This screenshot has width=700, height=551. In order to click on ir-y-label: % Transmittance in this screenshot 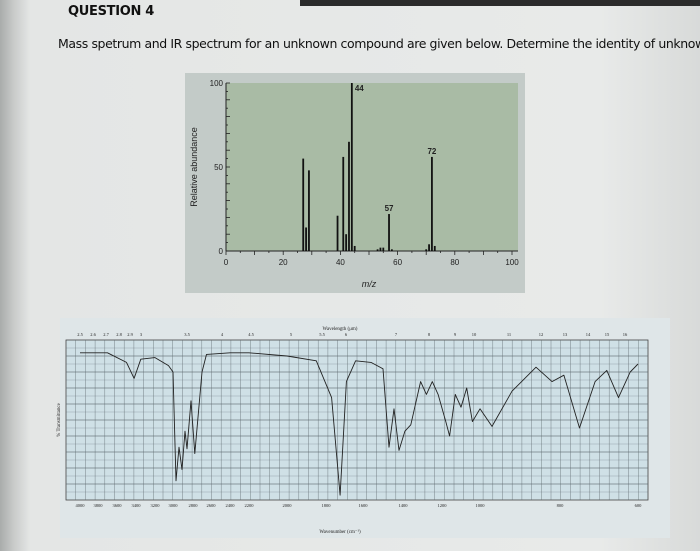, I will do `click(59, 419)`.